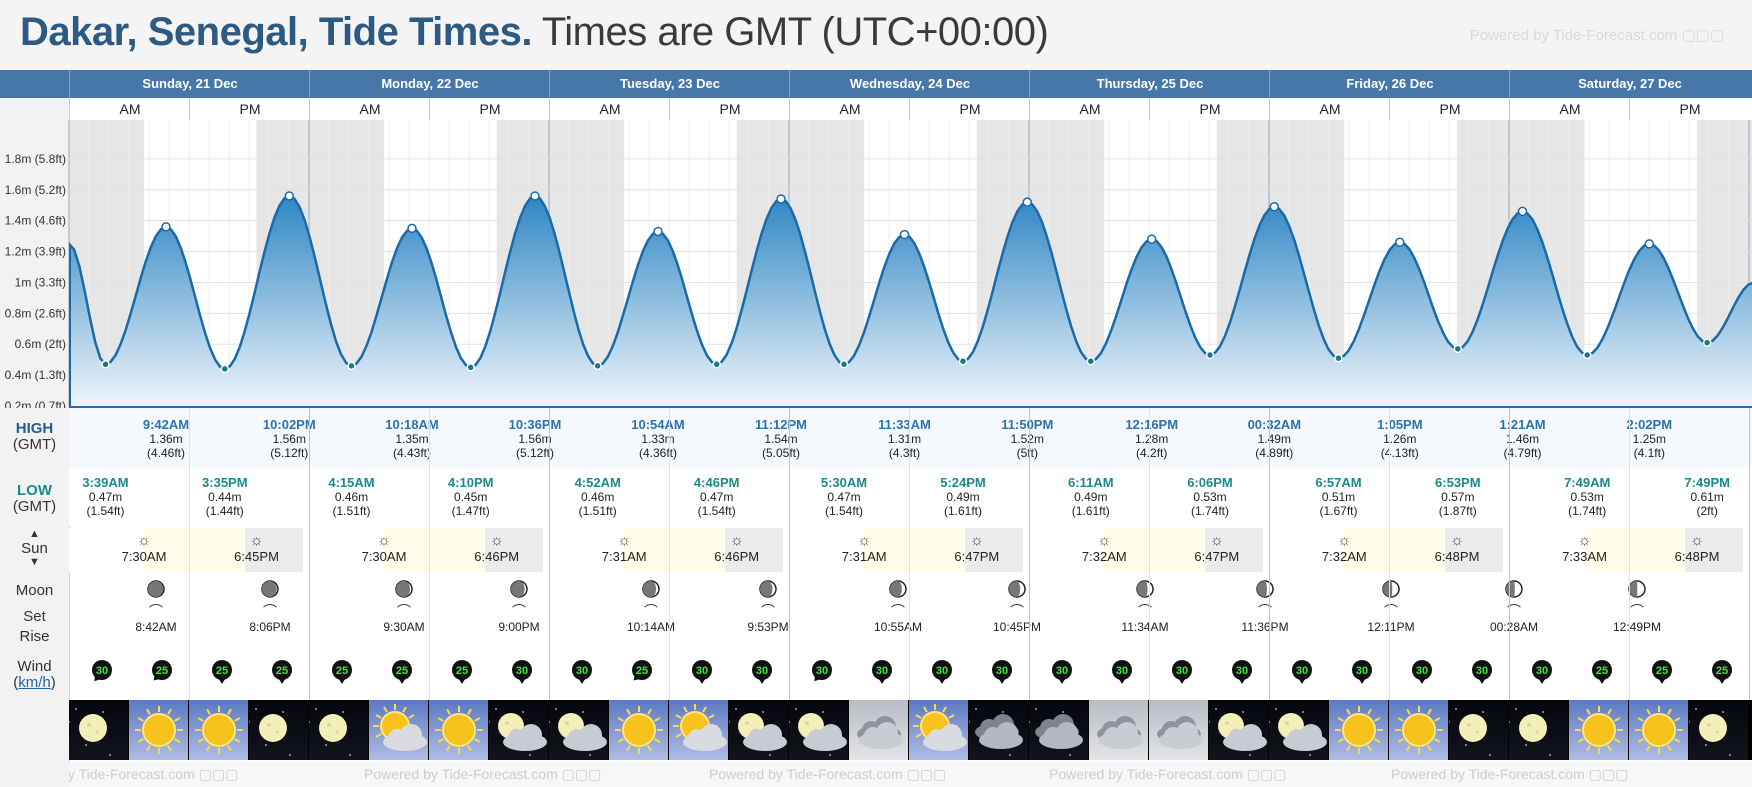 This screenshot has height=787, width=1752. What do you see at coordinates (904, 453) in the screenshot?
I see `tide-height-ft: (4.3ft)` at bounding box center [904, 453].